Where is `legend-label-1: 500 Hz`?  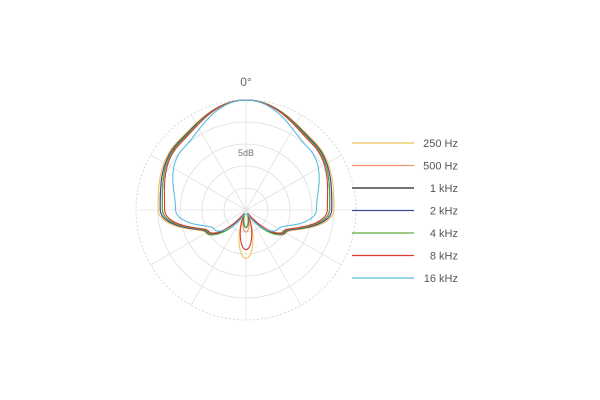
legend-label-1: 500 Hz is located at coordinates (440, 167).